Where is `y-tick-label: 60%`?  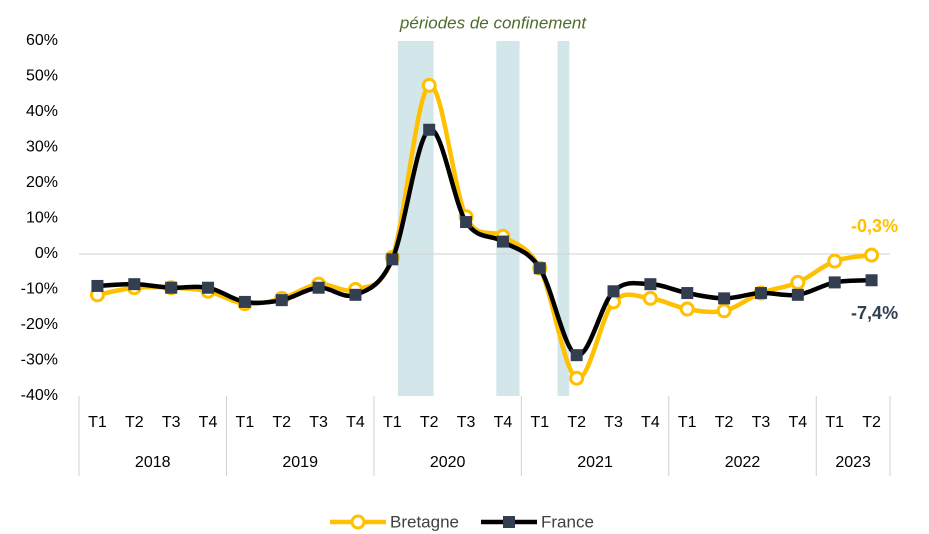
y-tick-label: 60% is located at coordinates (42, 40).